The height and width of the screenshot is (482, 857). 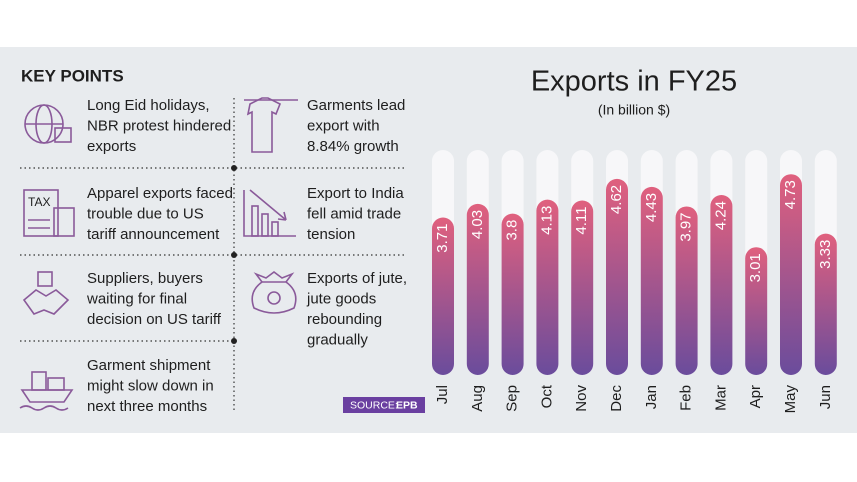 What do you see at coordinates (160, 193) in the screenshot?
I see `key-point-text: Apparel exports faced` at bounding box center [160, 193].